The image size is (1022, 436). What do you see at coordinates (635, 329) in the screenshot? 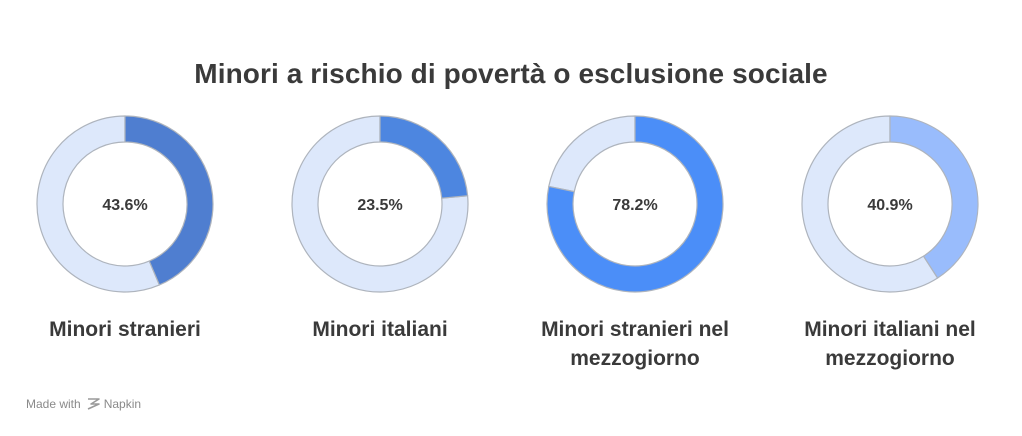
I see `donut-label-line: Minori stranieri nel` at bounding box center [635, 329].